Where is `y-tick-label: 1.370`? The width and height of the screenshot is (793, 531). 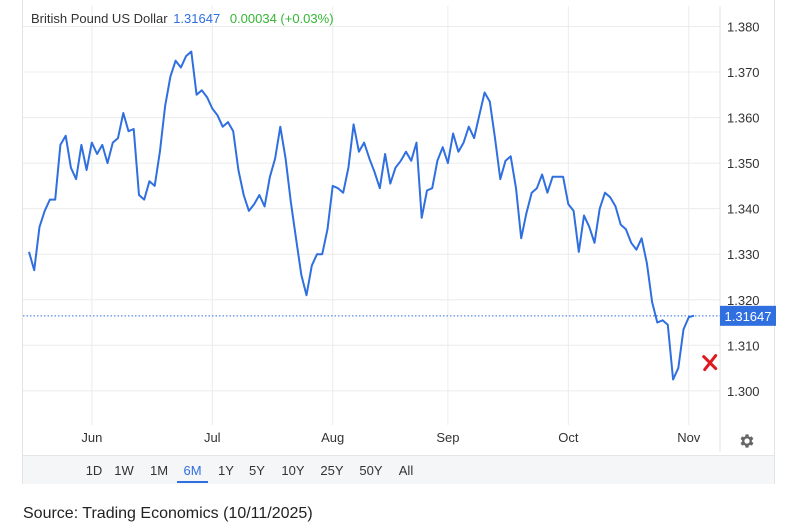 y-tick-label: 1.370 is located at coordinates (743, 72).